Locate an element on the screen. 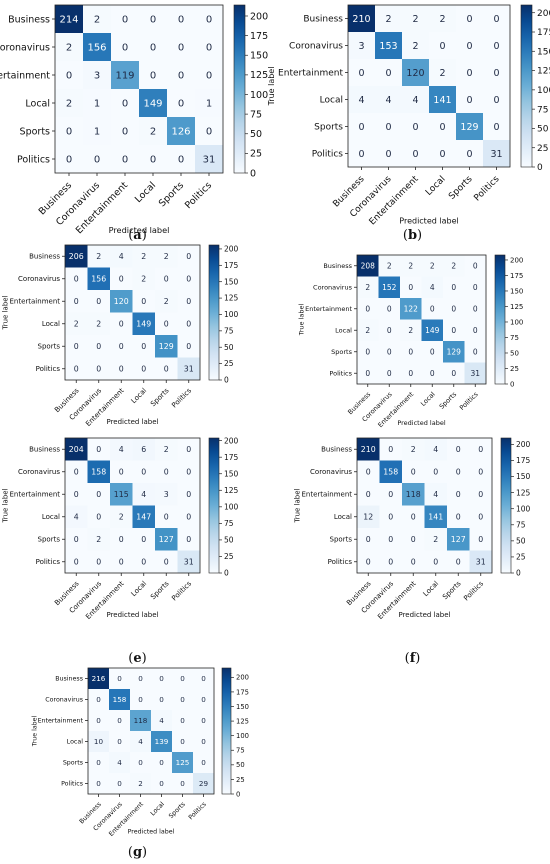 This screenshot has width=550, height=864. cell-value-label: 210 is located at coordinates (368, 449).